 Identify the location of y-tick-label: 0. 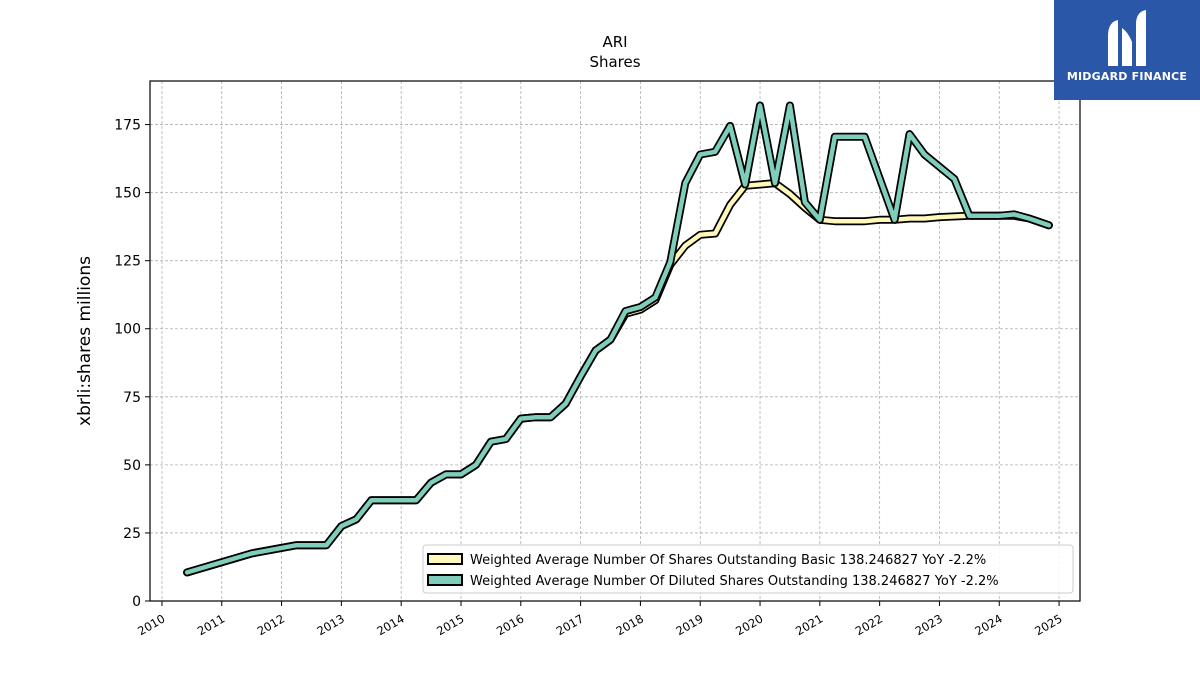
(136, 602).